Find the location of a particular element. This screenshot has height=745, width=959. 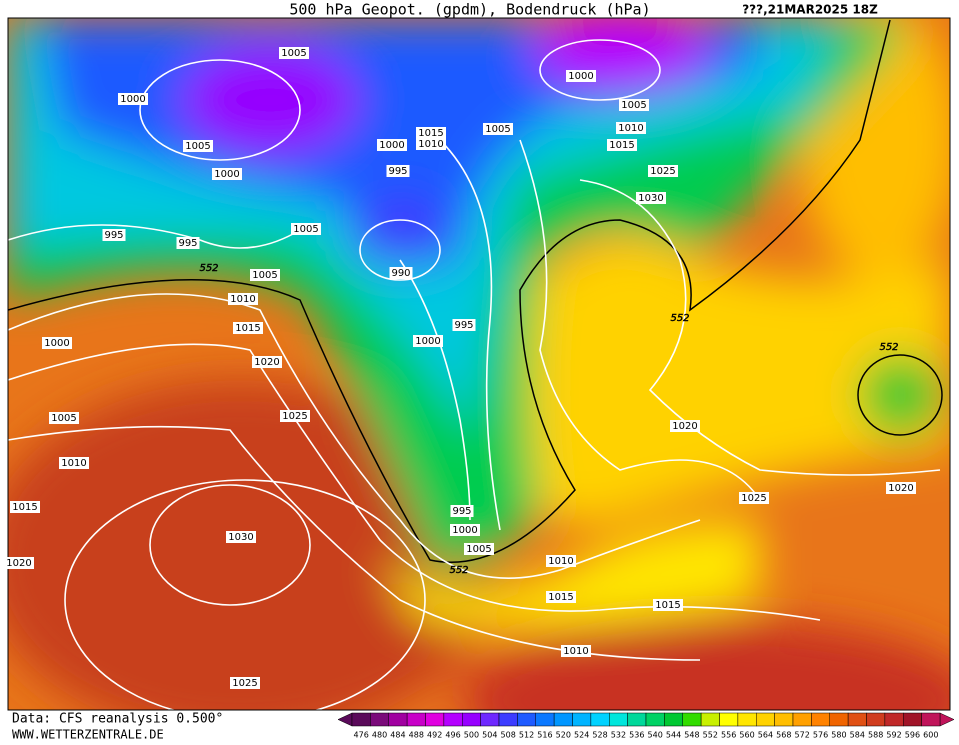

data-source: Data: CFS reanalysis 0.500° is located at coordinates (117, 719).